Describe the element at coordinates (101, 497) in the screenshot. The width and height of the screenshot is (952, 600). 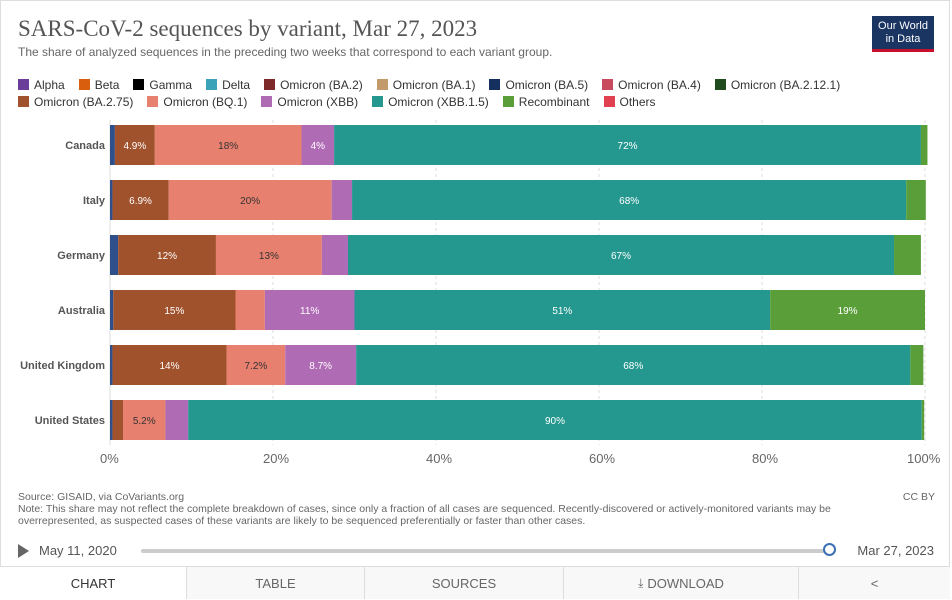
I see `source-text: Source: GISAID, via CoVariants.org` at that location.